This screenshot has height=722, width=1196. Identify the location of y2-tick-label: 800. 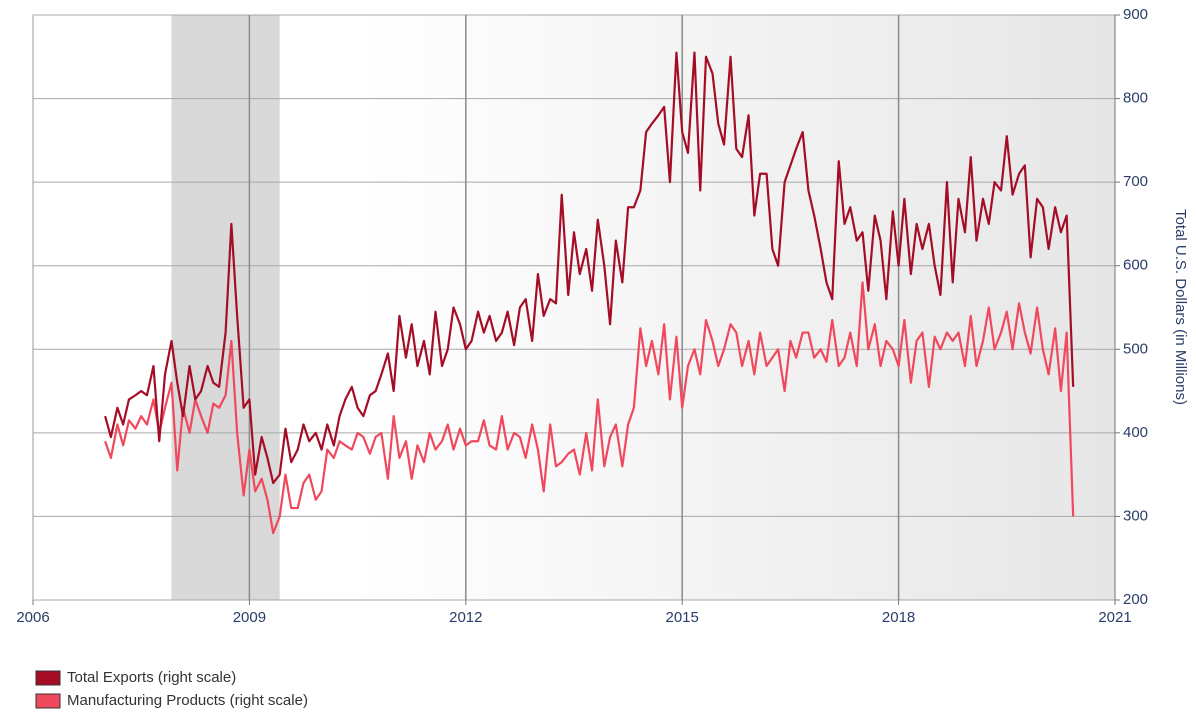
(1135, 98).